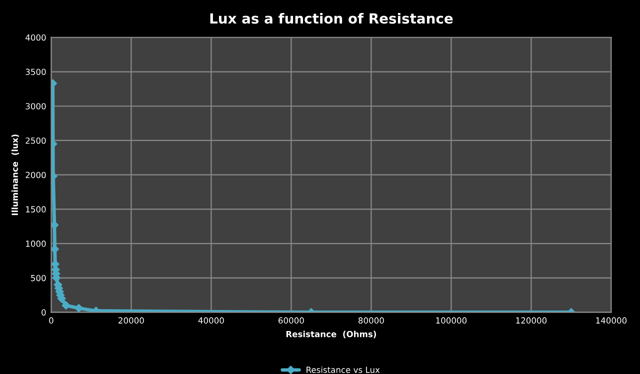 The image size is (640, 374). Describe the element at coordinates (36, 243) in the screenshot. I see `y-tick-label: 1000` at that location.